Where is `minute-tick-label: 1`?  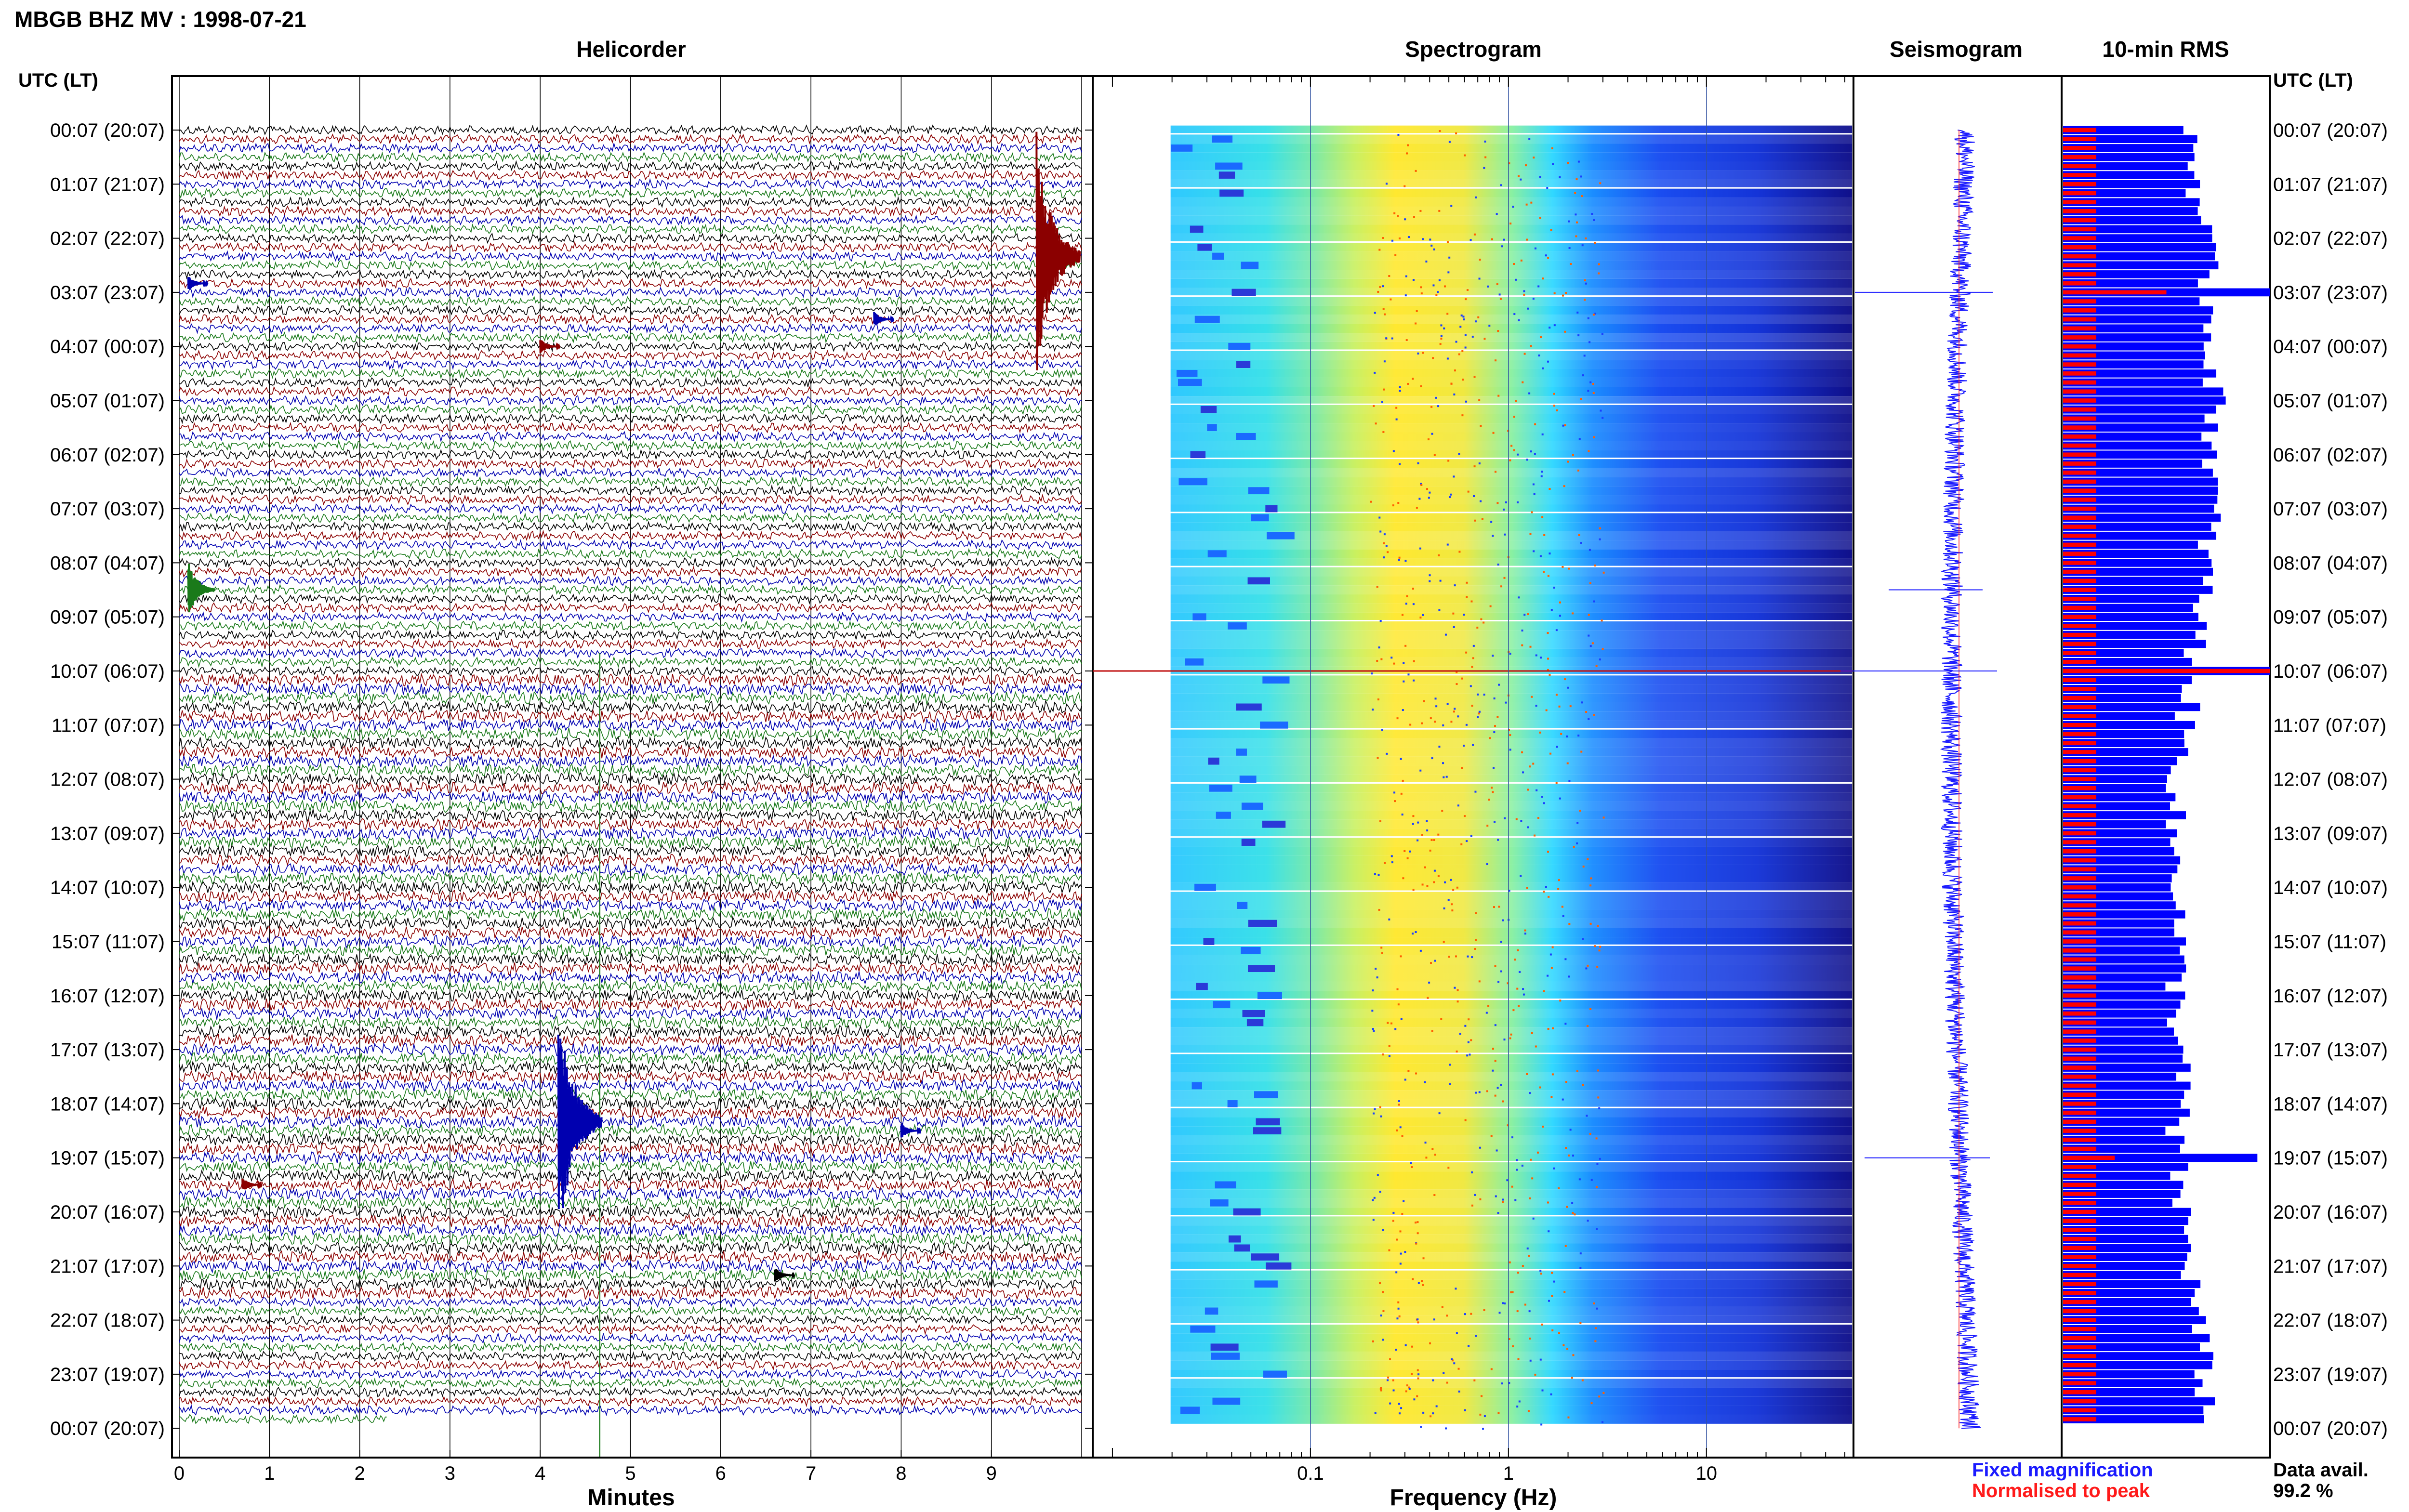
minute-tick-label: 1 is located at coordinates (269, 1473).